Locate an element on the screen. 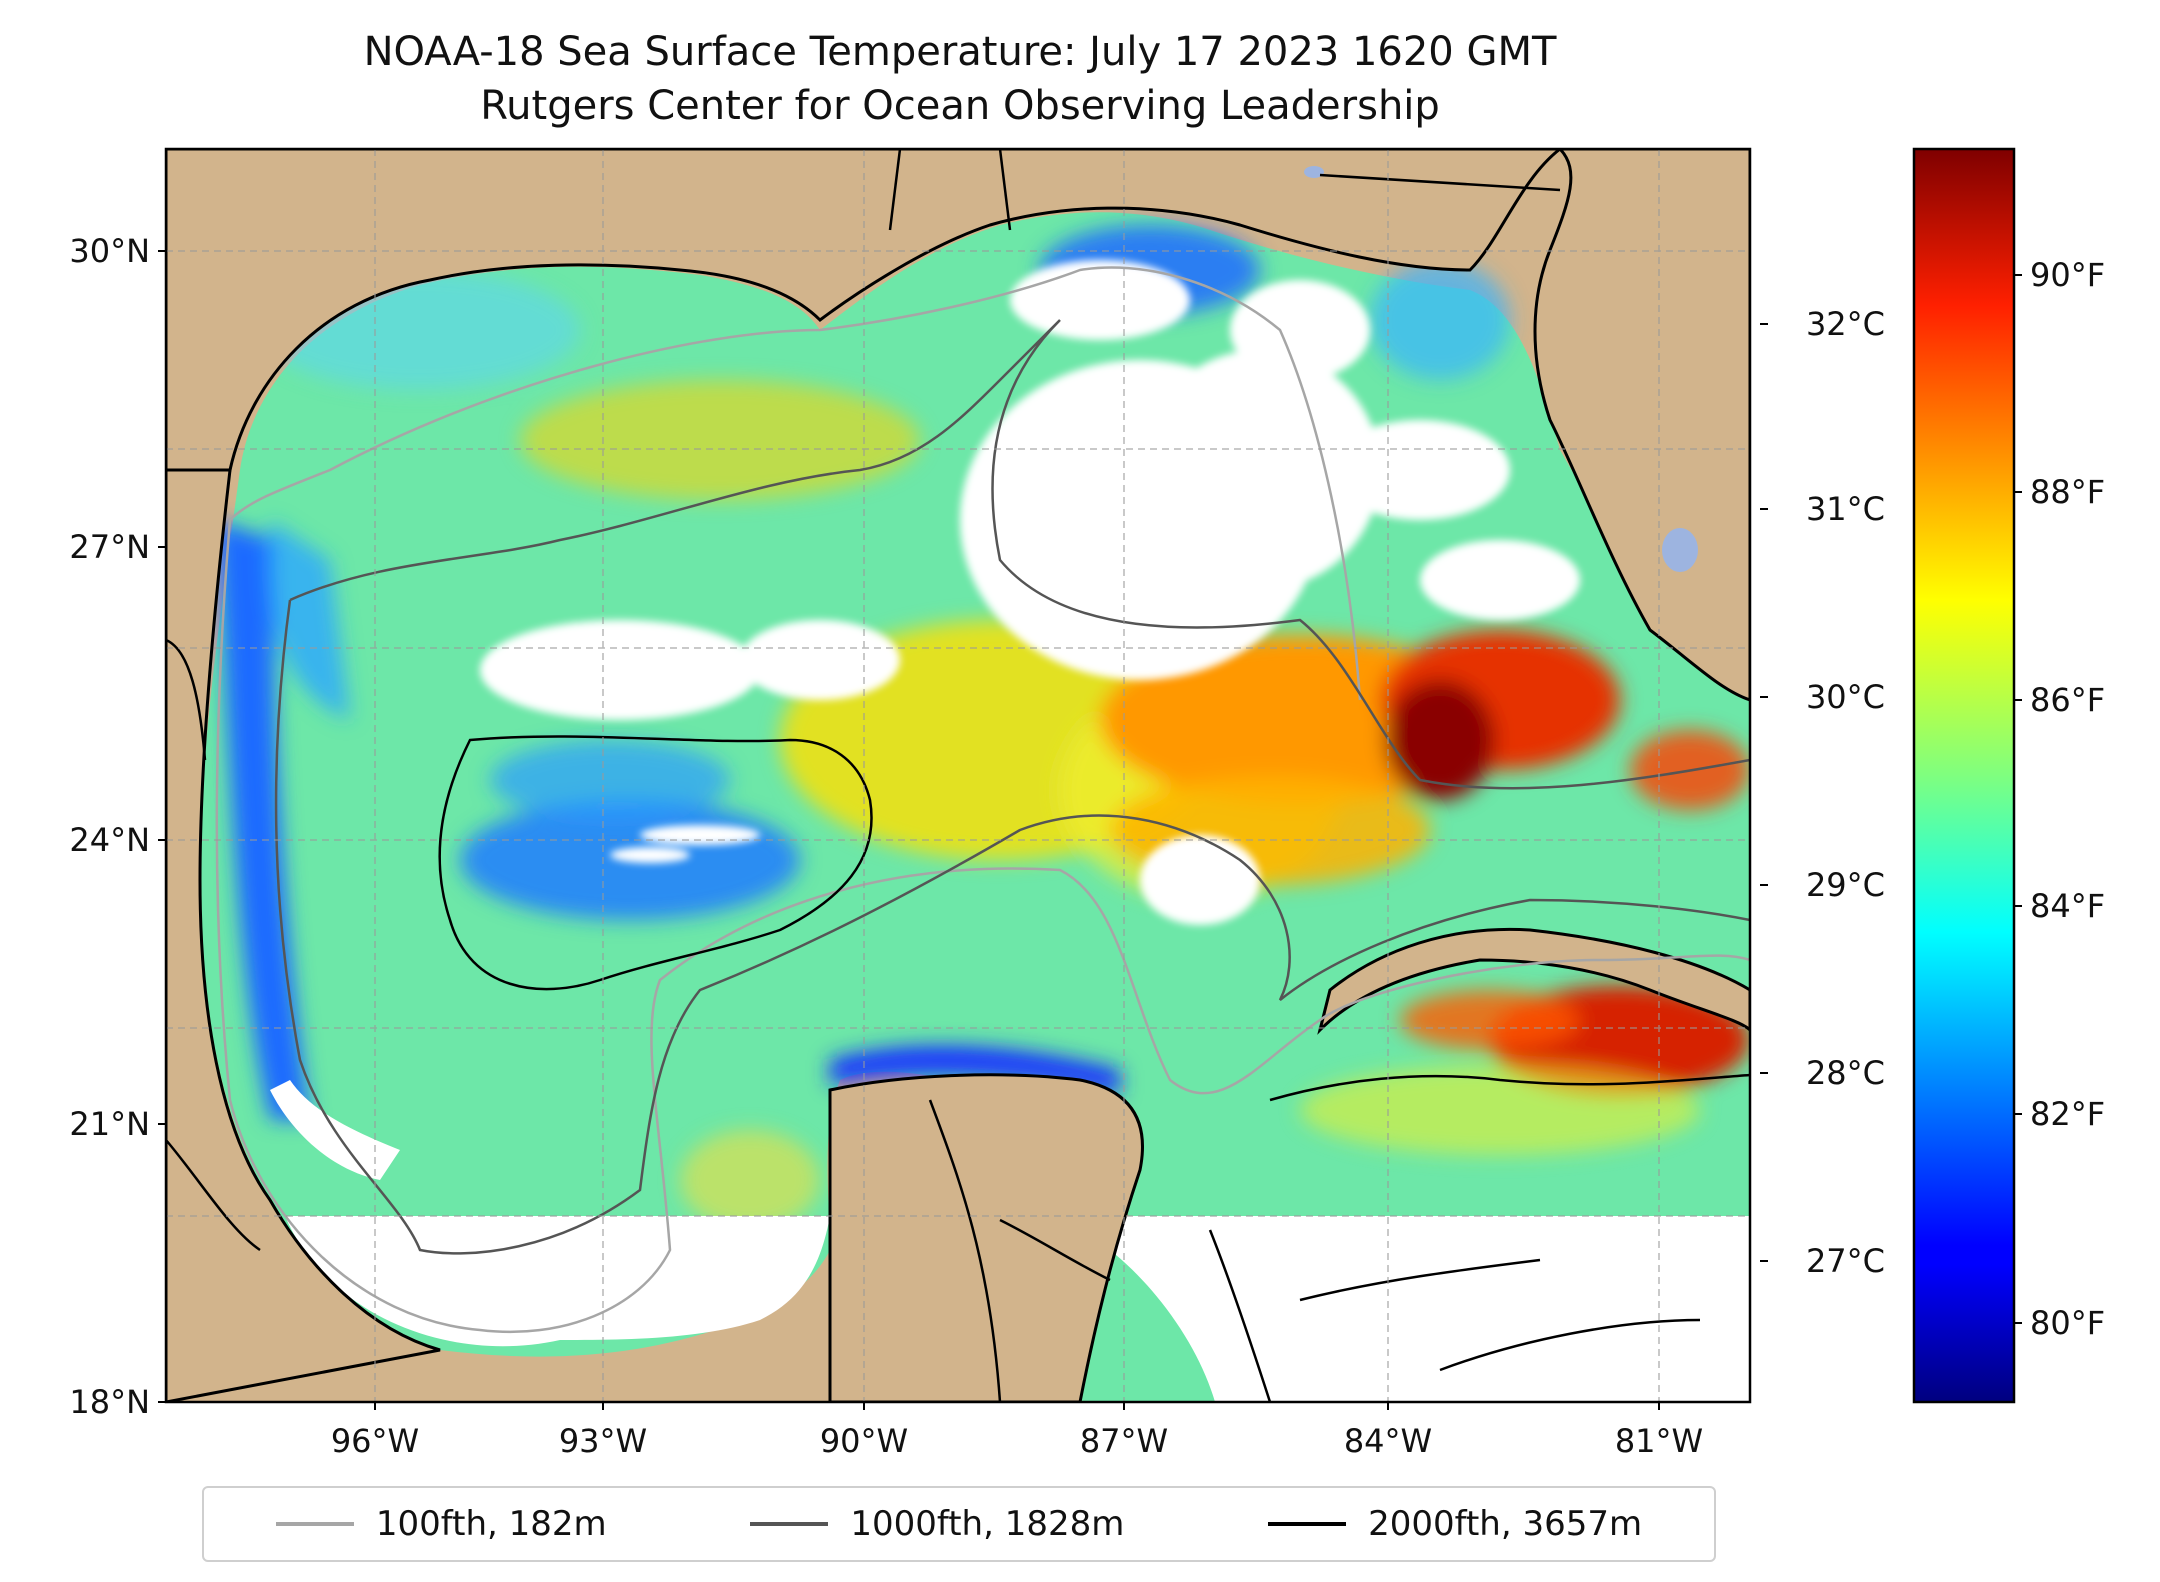  celsius-label-31: 31°C is located at coordinates (1845, 509).